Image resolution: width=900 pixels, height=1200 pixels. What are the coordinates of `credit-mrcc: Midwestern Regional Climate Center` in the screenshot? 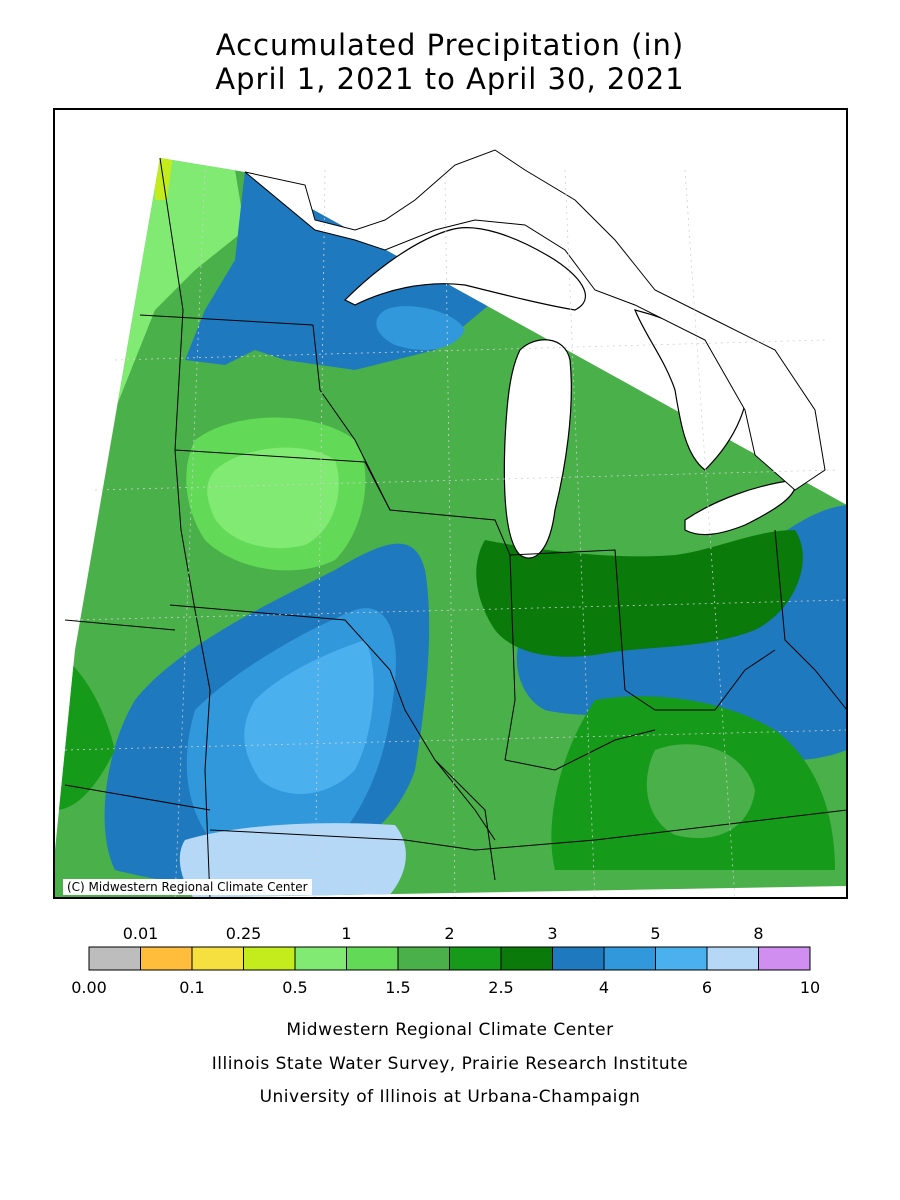 It's located at (450, 1030).